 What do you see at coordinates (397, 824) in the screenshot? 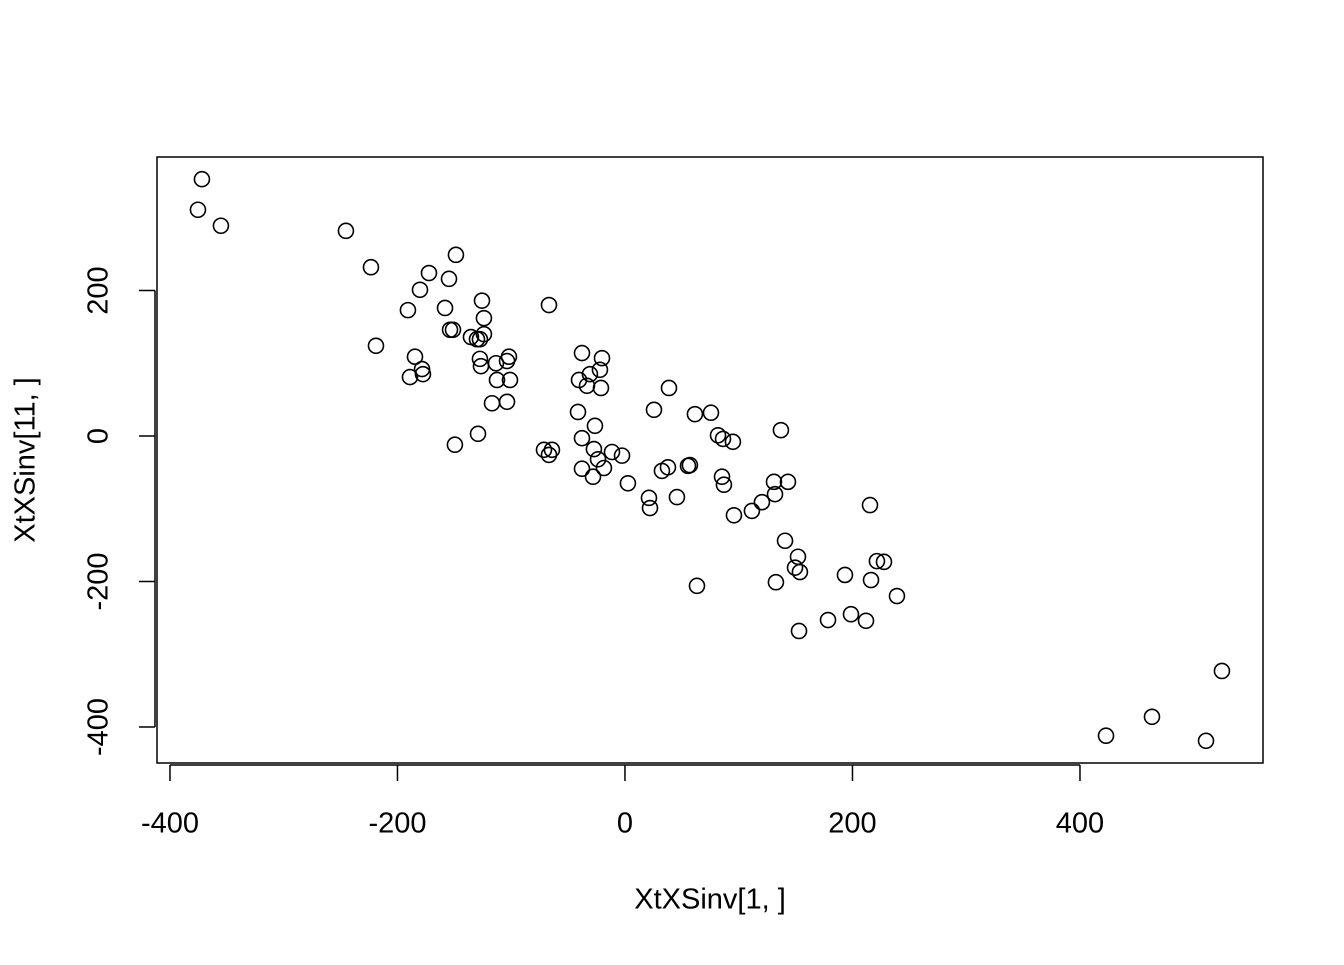
I see `x-tick-label: -200` at bounding box center [397, 824].